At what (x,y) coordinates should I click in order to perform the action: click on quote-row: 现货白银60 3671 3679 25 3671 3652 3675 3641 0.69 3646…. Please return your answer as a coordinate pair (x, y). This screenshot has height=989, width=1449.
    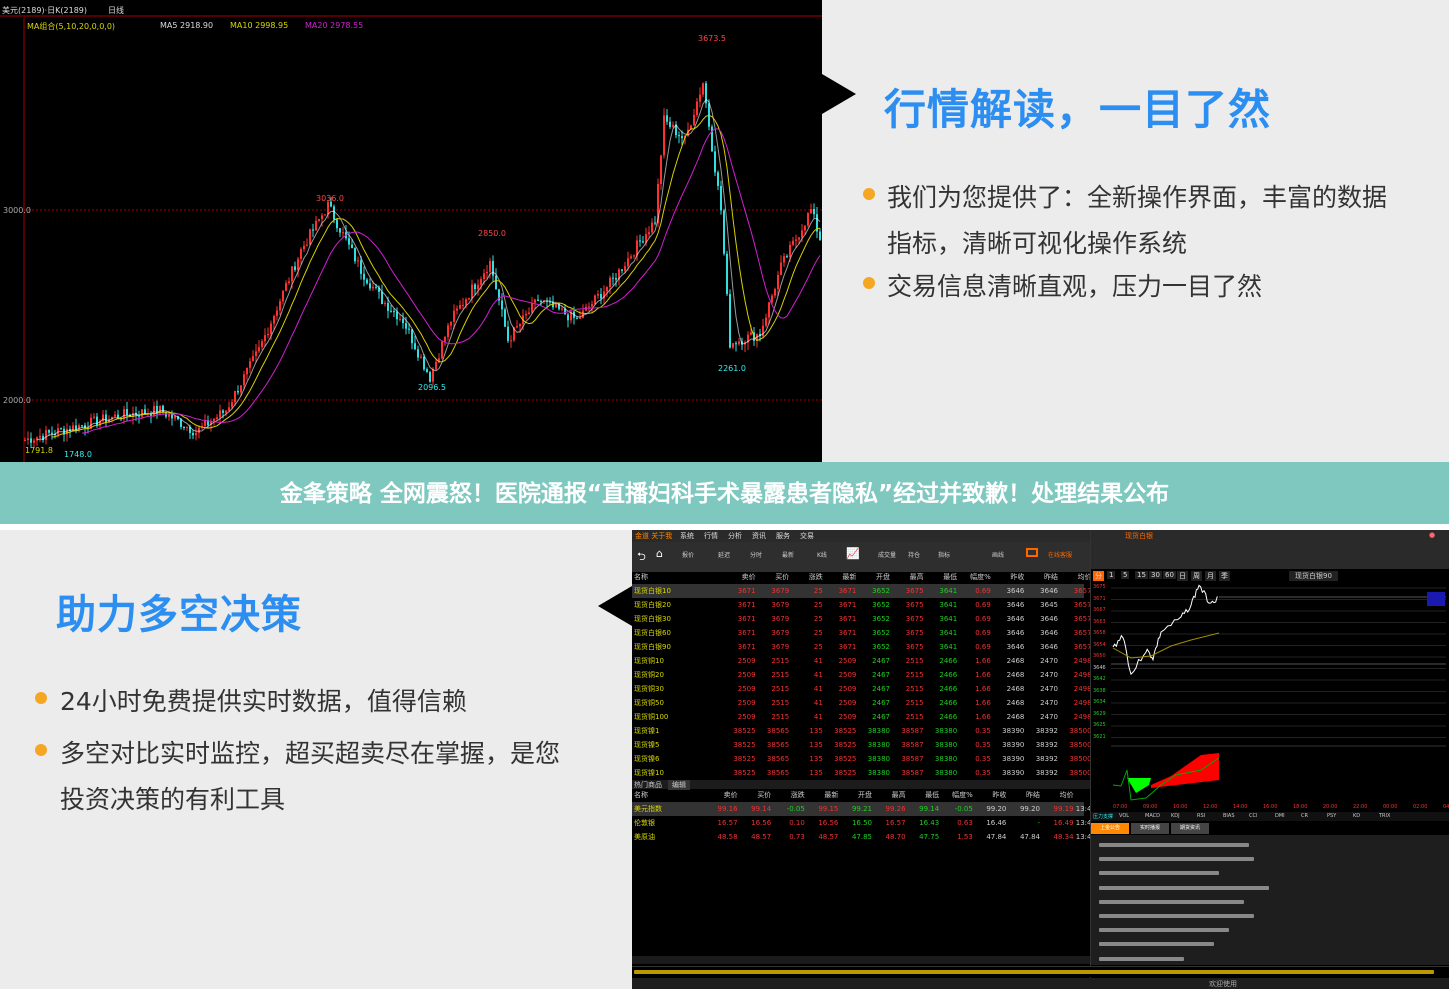
    Looking at the image, I should click on (862, 633).